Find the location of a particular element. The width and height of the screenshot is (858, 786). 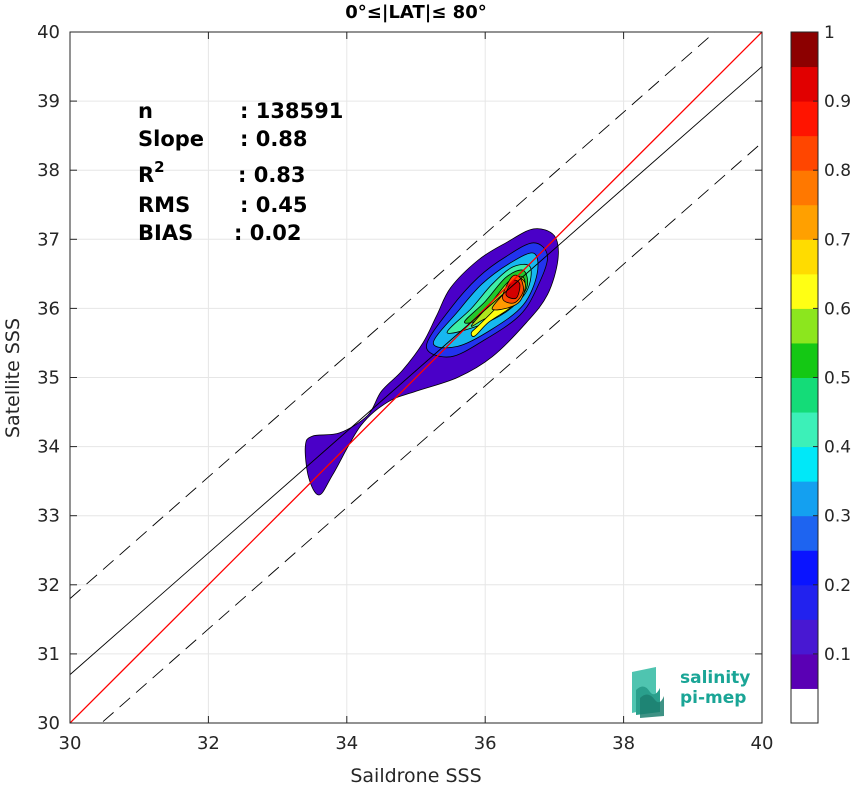

logo-text-line2: pi-mep is located at coordinates (713, 698).